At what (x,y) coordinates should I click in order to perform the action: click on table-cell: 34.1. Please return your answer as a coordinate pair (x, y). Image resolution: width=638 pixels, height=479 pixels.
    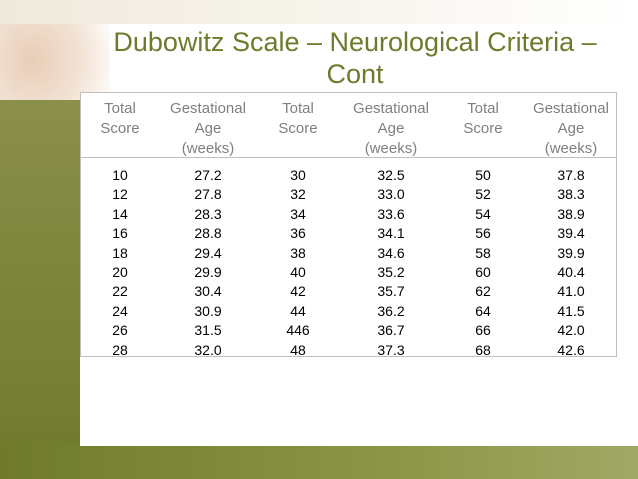
    Looking at the image, I should click on (391, 233).